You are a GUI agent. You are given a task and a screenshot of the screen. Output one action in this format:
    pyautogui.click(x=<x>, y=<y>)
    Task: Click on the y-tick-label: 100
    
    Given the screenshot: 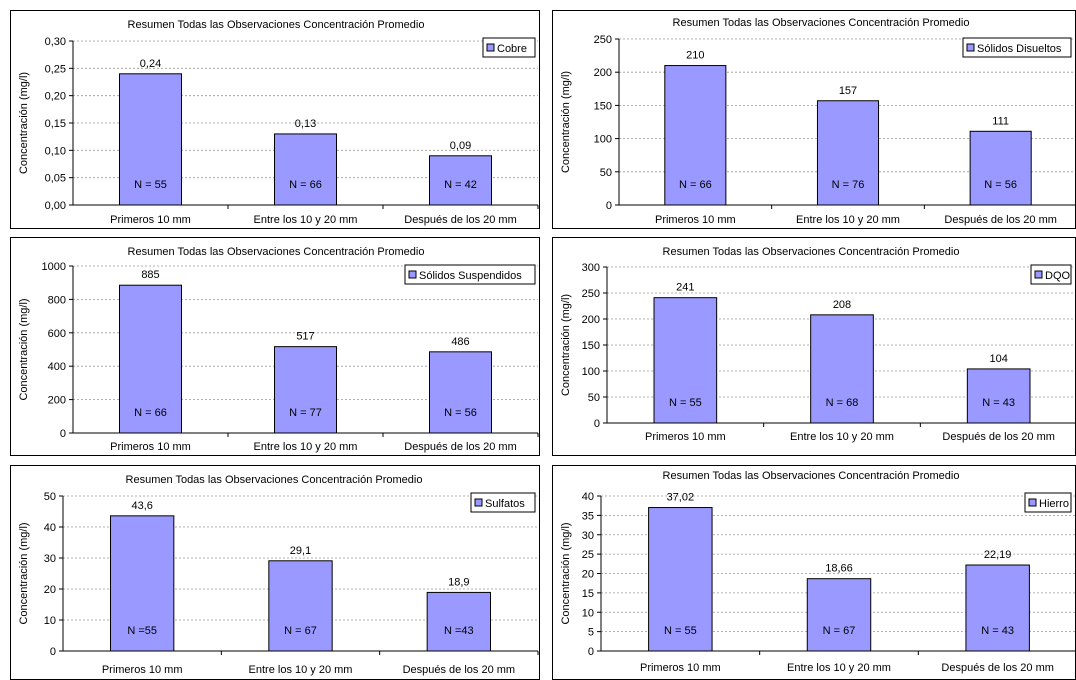 What is the action you would take?
    pyautogui.click(x=603, y=140)
    